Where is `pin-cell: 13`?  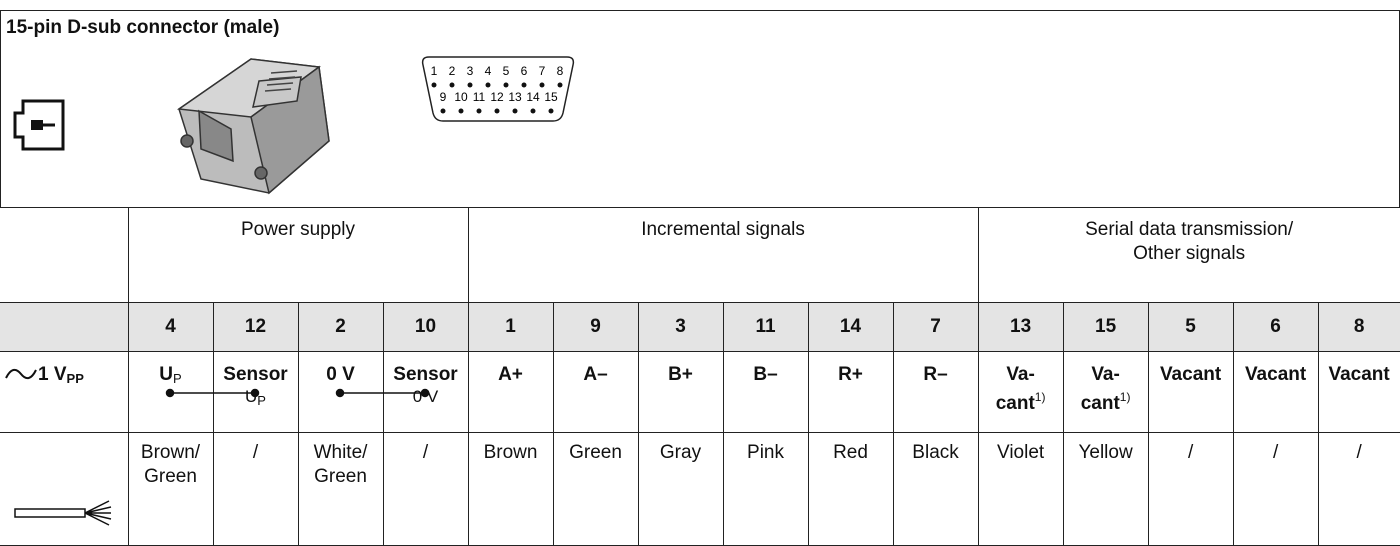 pin-cell: 13 is located at coordinates (1020, 327).